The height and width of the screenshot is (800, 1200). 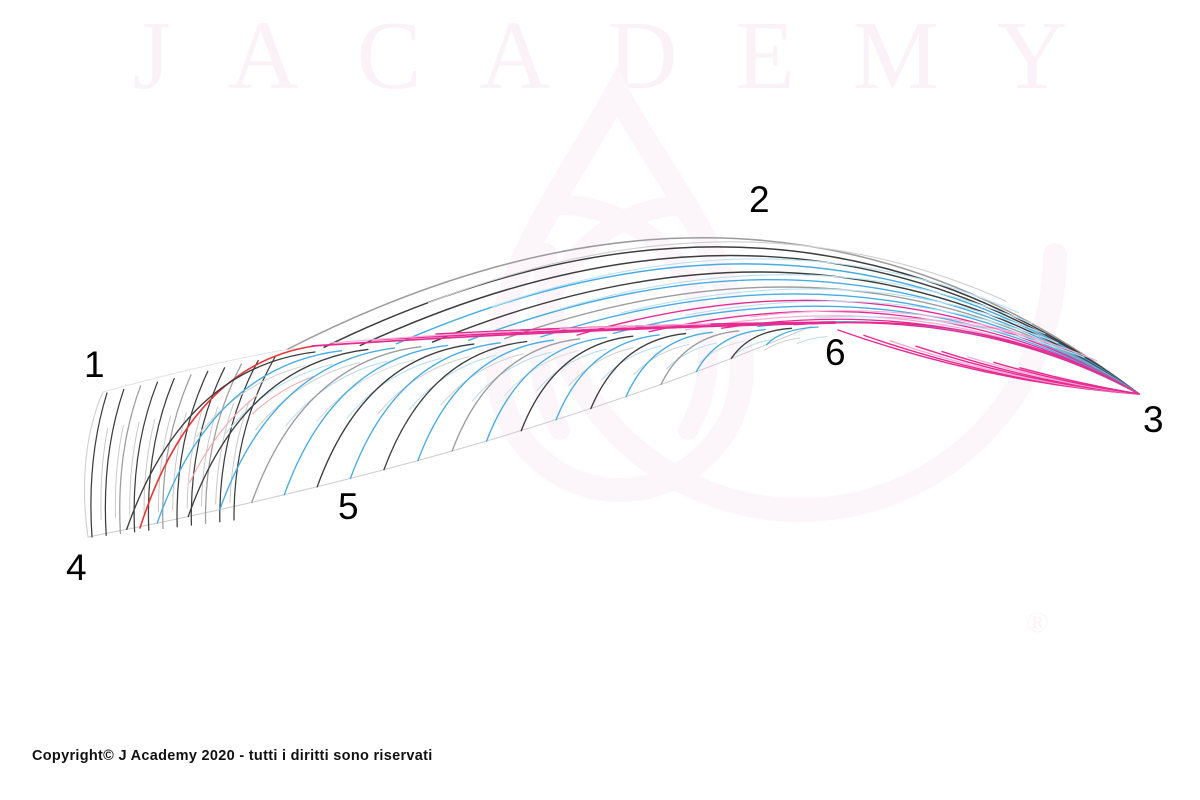 I want to click on point-label-2: 2, so click(x=759, y=199).